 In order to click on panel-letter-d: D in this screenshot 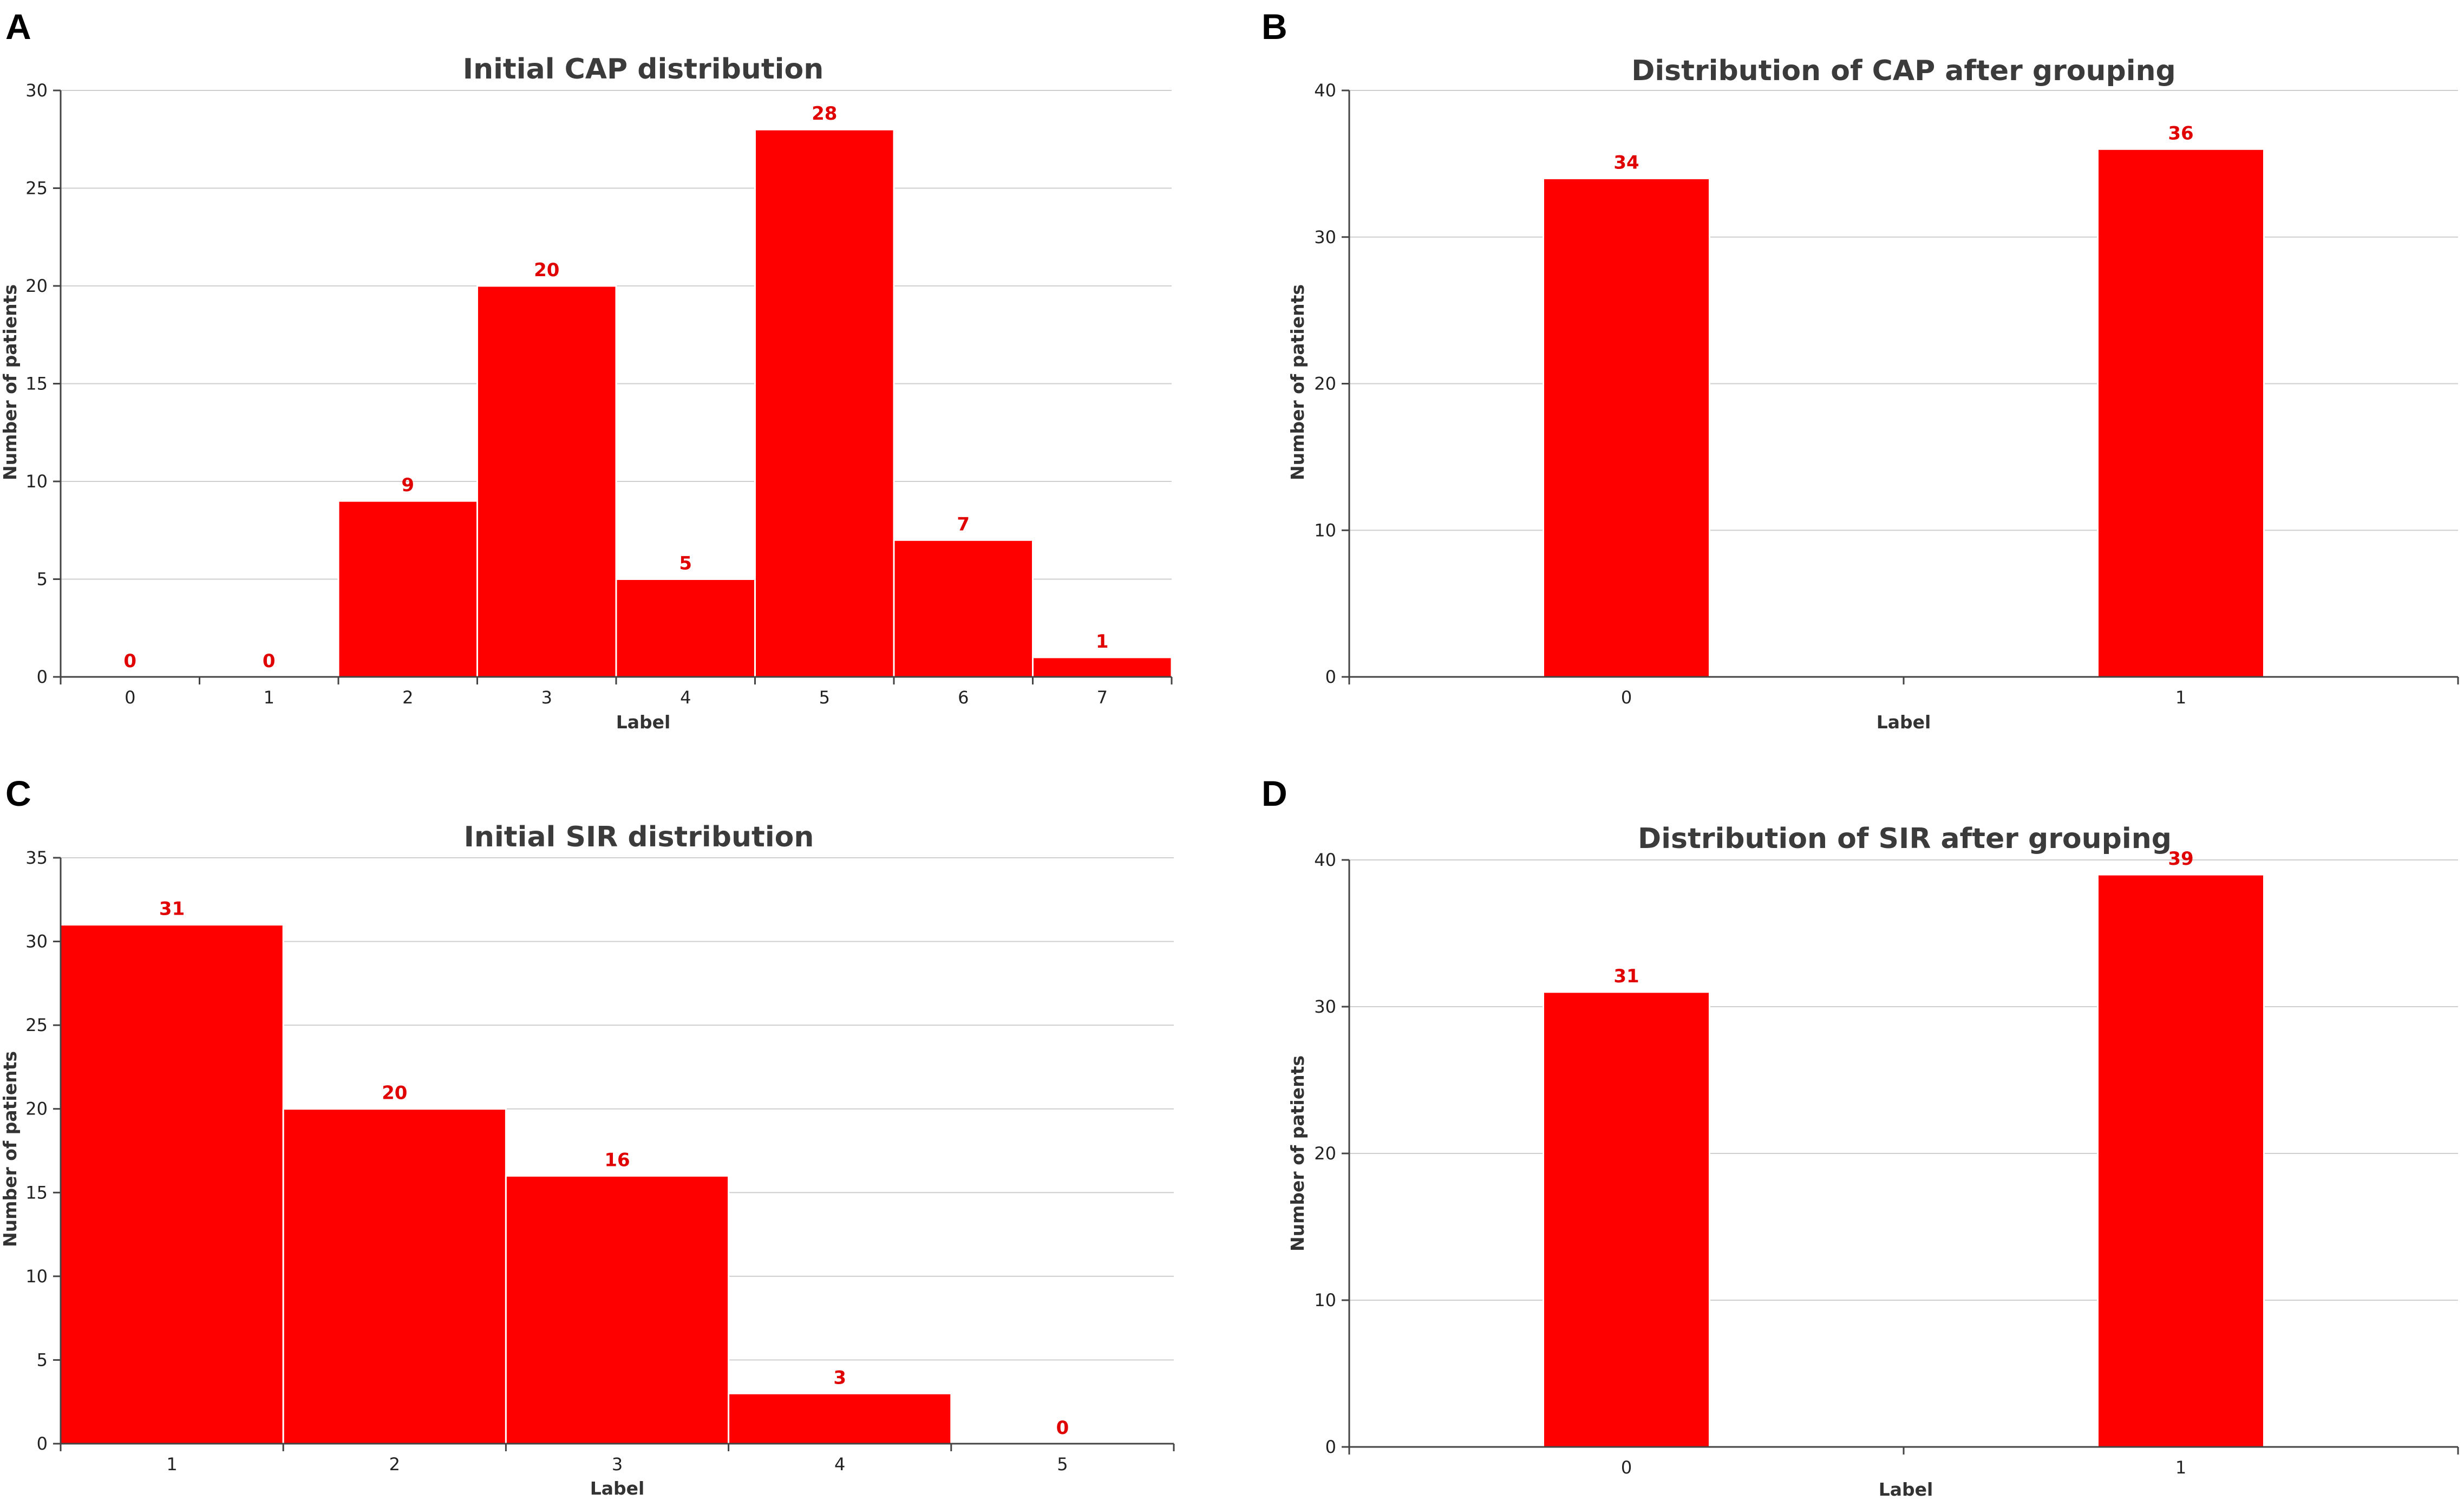, I will do `click(1274, 793)`.